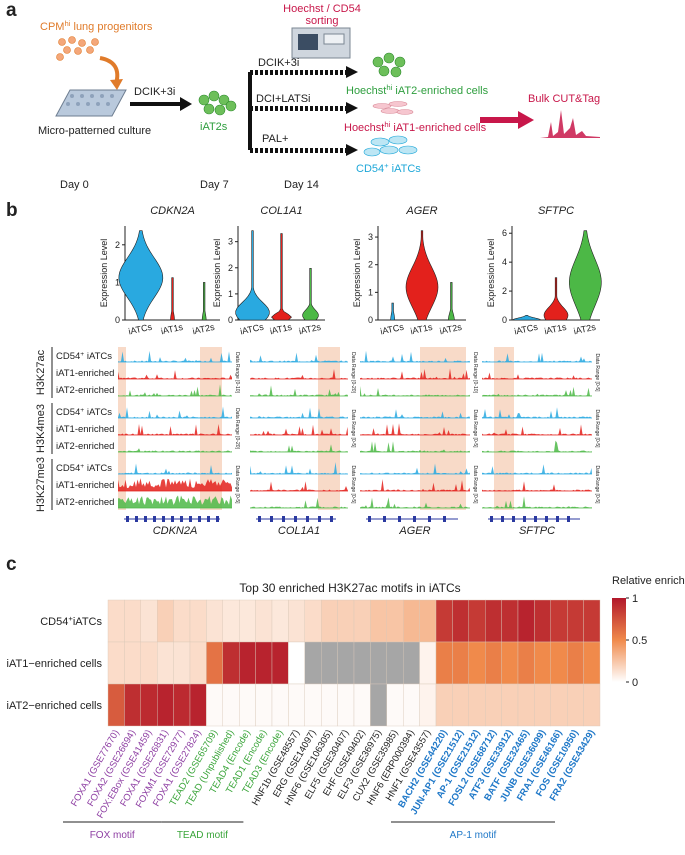 The image size is (685, 855). Describe the element at coordinates (349, 588) in the screenshot. I see `heatmap-title: Top 30 enriched H3K27ac motifs in iATCs` at that location.